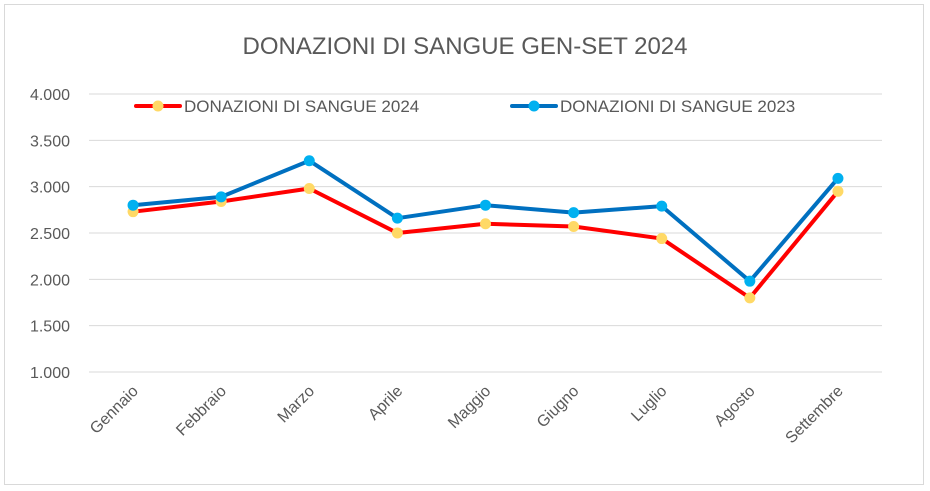 This screenshot has width=930, height=491. I want to click on x-tick-label: Maggio, so click(469, 407).